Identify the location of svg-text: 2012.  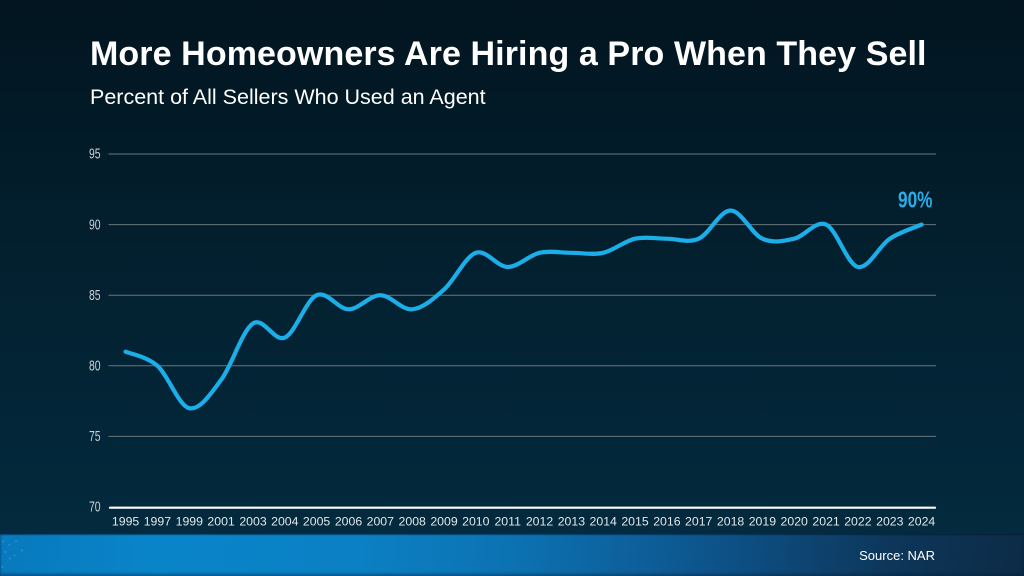
(540, 522).